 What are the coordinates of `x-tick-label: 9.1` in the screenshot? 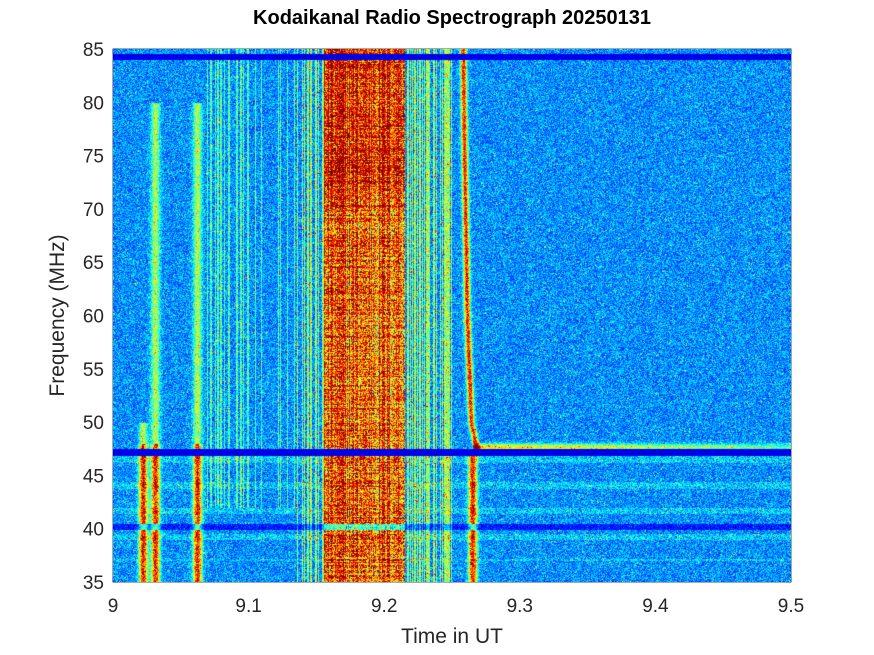 It's located at (248, 606).